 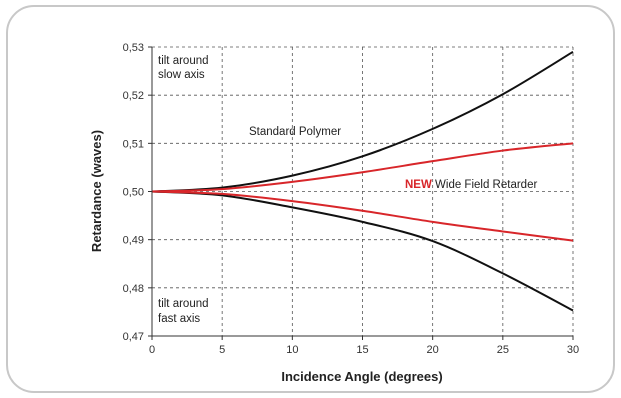 What do you see at coordinates (503, 350) in the screenshot?
I see `x-tick-label: 25` at bounding box center [503, 350].